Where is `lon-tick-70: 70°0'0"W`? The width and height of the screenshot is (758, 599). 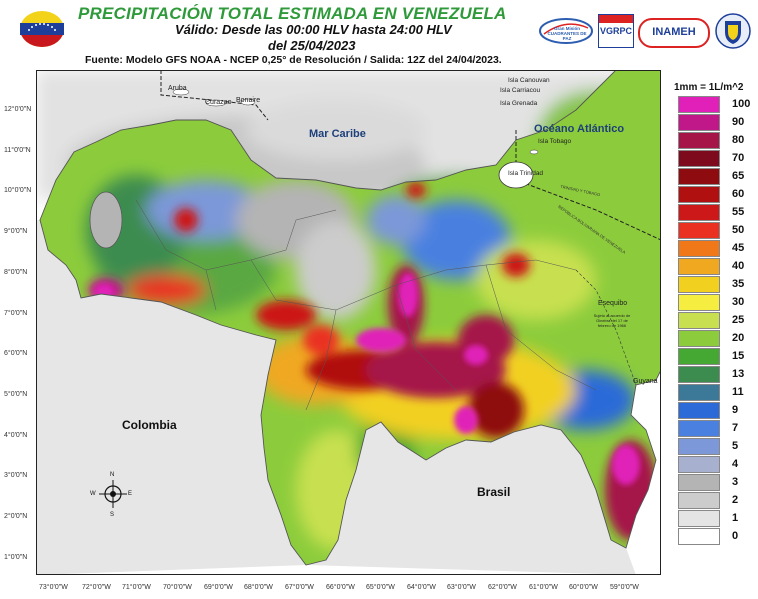 lon-tick-70: 70°0'0"W is located at coordinates (177, 587).